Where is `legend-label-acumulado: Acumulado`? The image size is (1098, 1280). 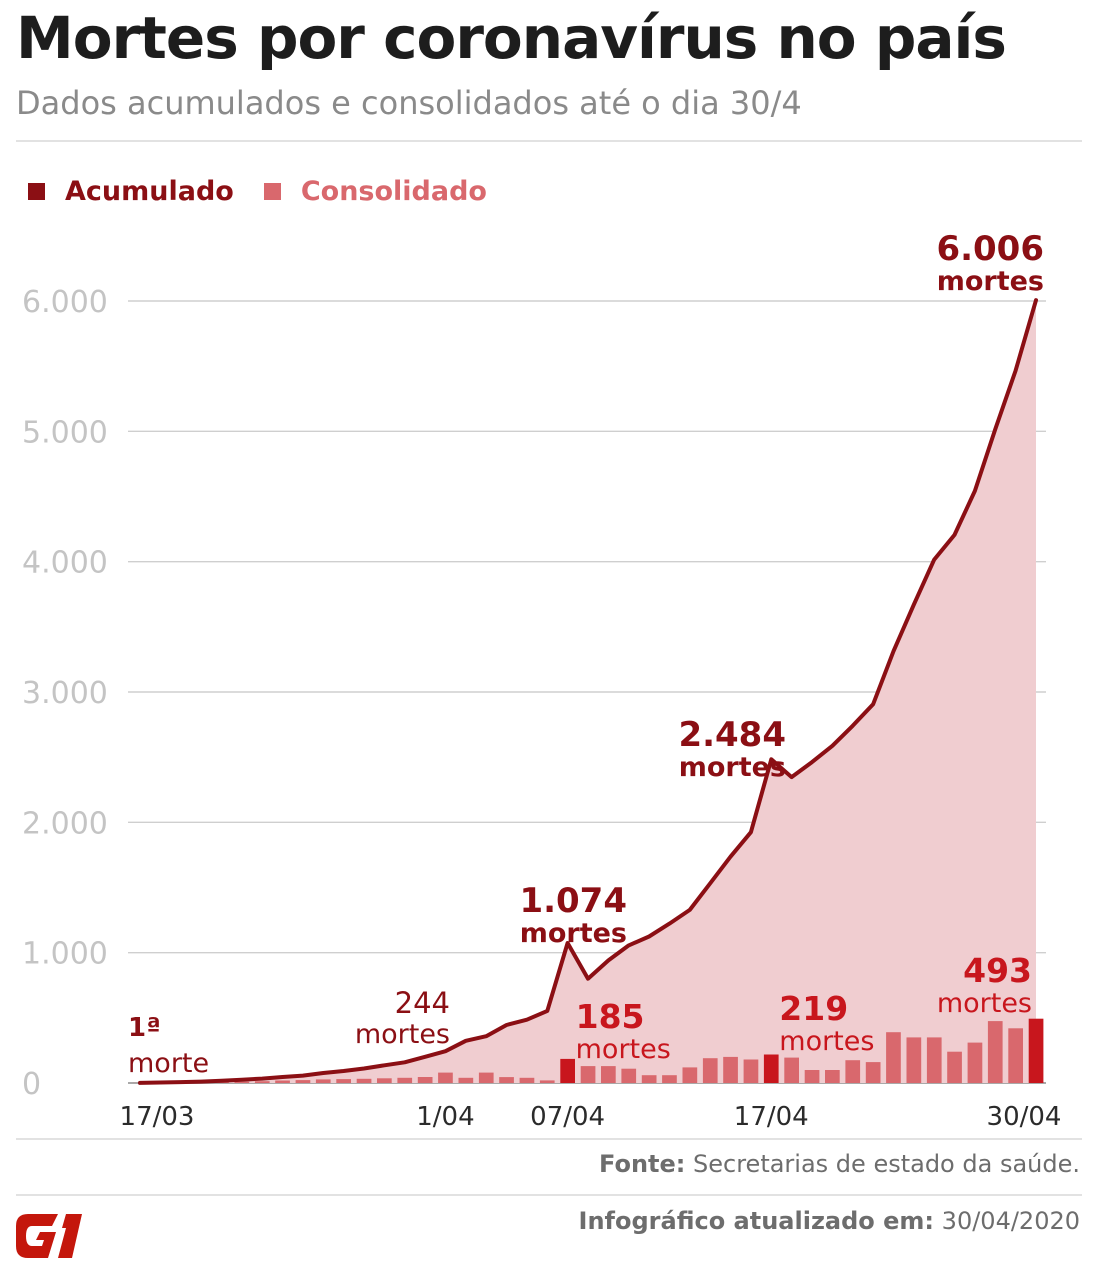 legend-label-acumulado: Acumulado is located at coordinates (149, 191).